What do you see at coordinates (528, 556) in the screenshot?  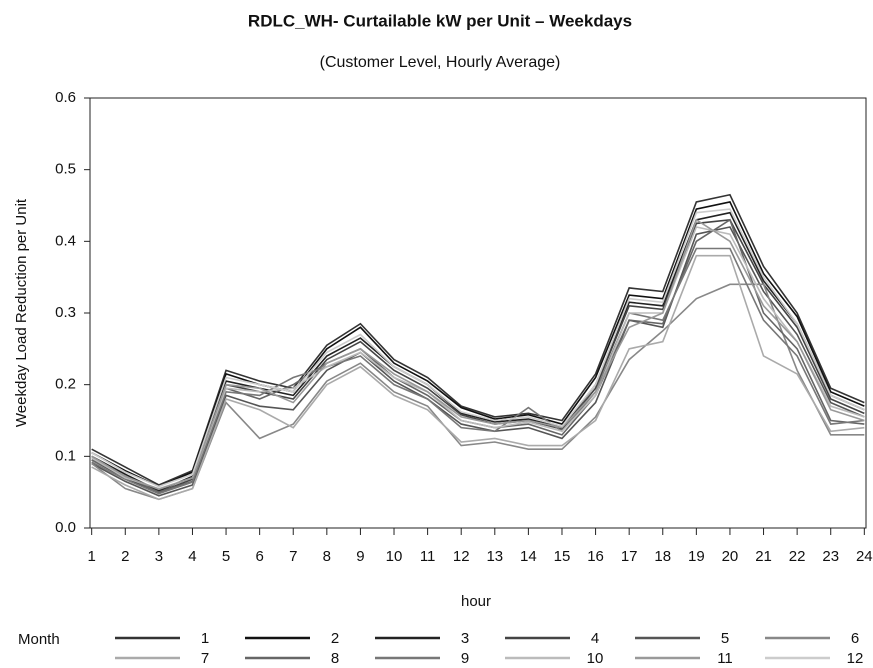 I see `x-tick-label: 14` at bounding box center [528, 556].